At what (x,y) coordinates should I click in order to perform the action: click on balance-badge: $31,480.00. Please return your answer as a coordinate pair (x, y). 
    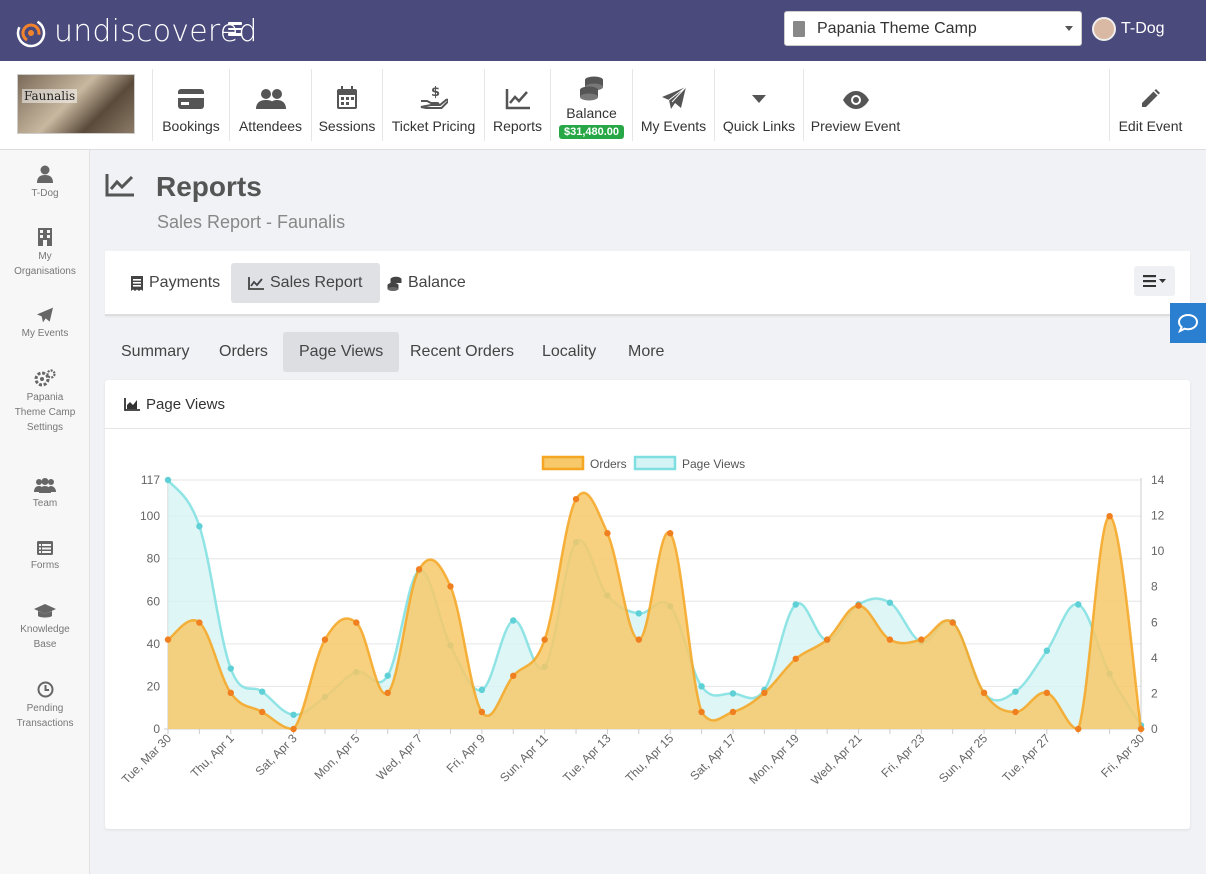
    Looking at the image, I should click on (591, 132).